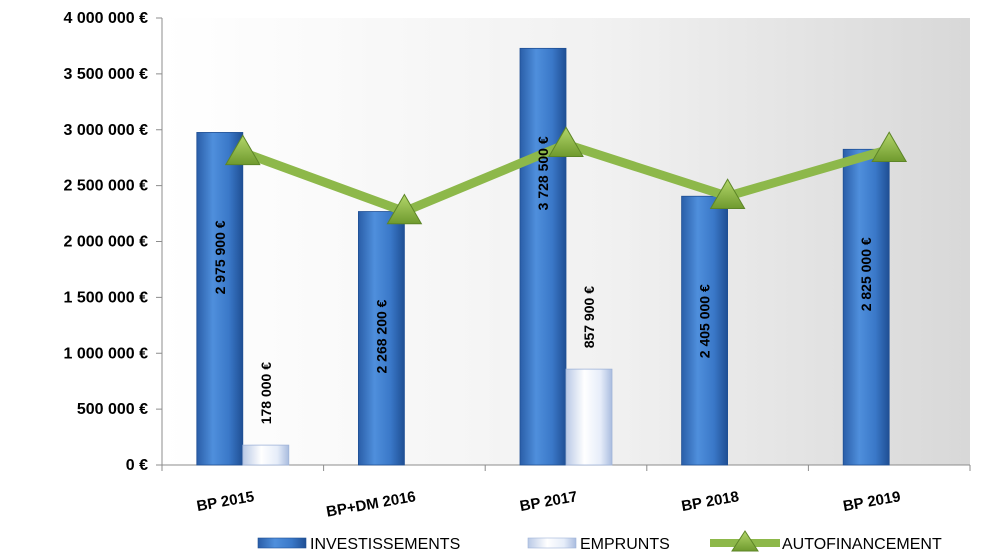 The width and height of the screenshot is (1001, 553). I want to click on autofinancement-line, so click(566, 175).